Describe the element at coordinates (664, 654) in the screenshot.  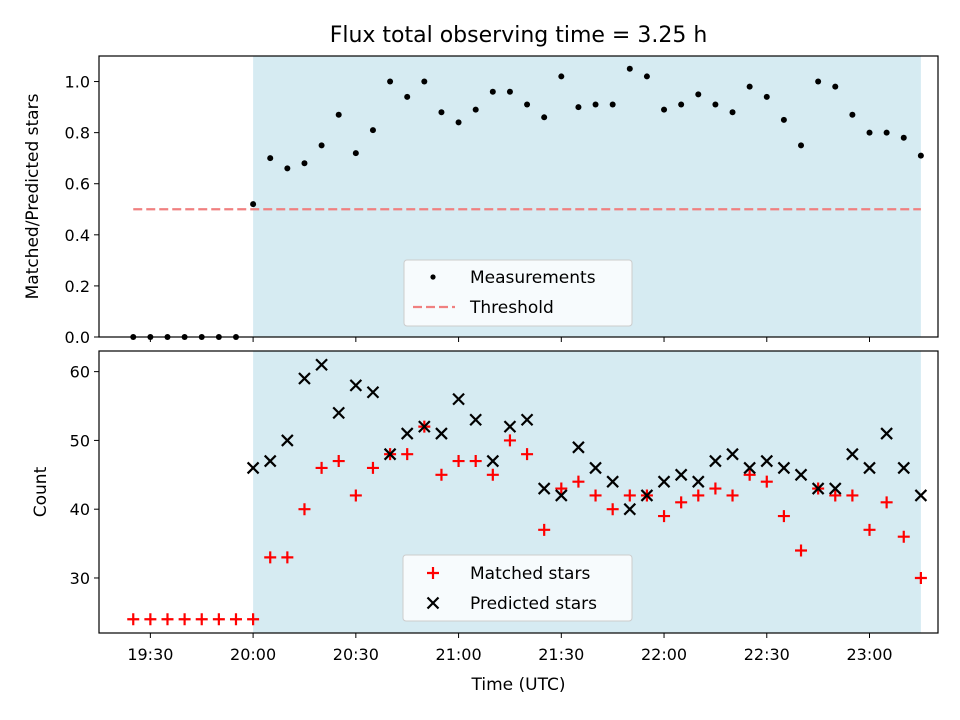
I see `x-tick-label: 22:00` at that location.